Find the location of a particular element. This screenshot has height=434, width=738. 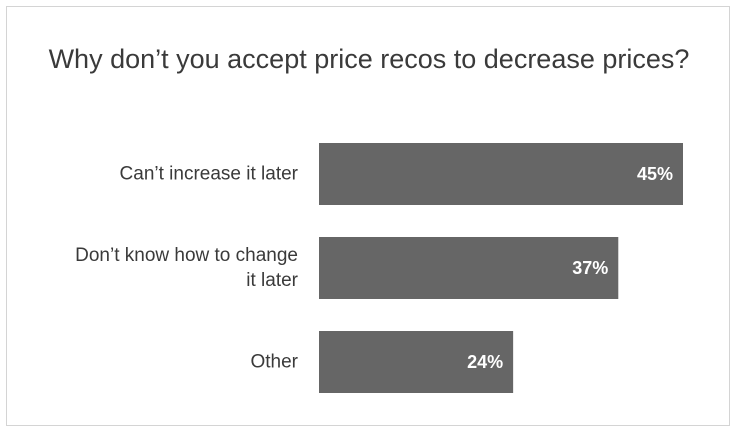

category-label-line: Can’t increase it later is located at coordinates (209, 174).